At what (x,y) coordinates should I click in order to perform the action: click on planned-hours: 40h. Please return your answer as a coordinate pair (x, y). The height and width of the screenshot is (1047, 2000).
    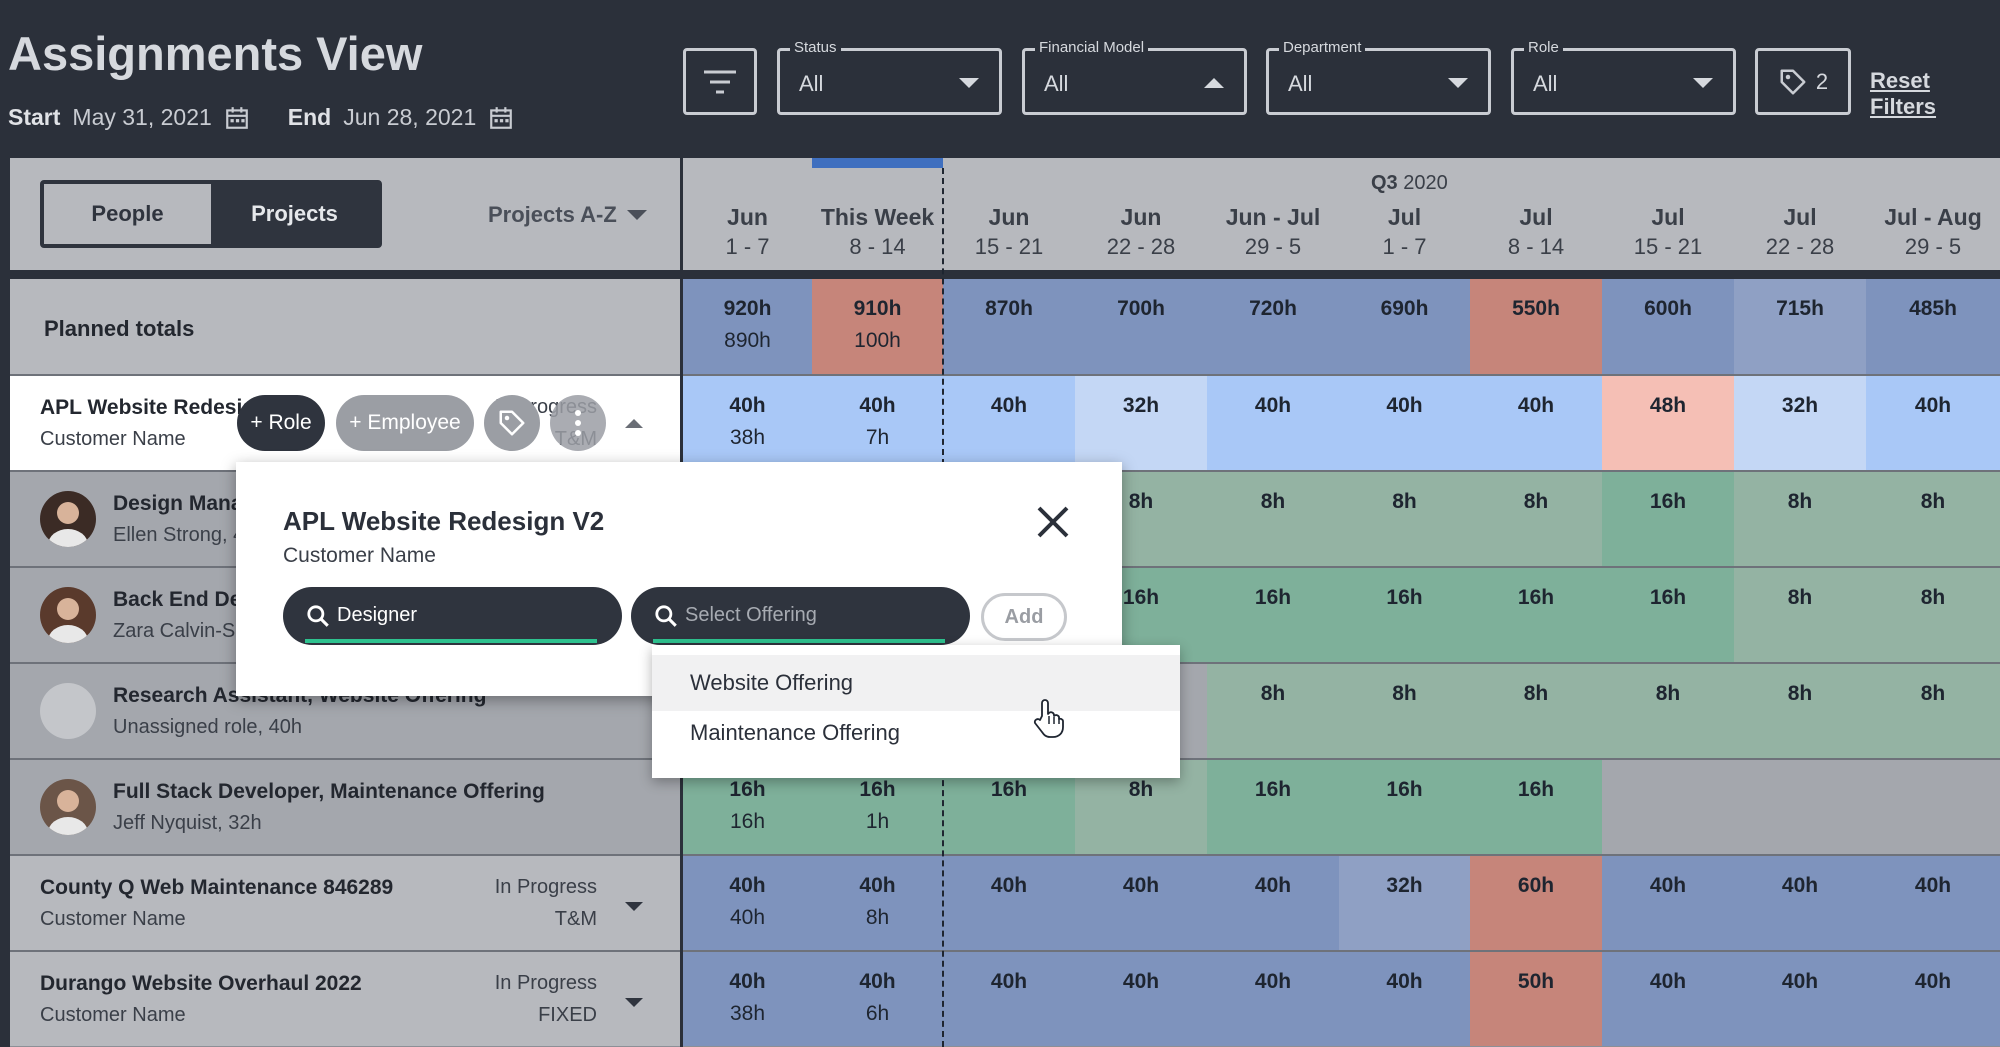
    Looking at the image, I should click on (1273, 885).